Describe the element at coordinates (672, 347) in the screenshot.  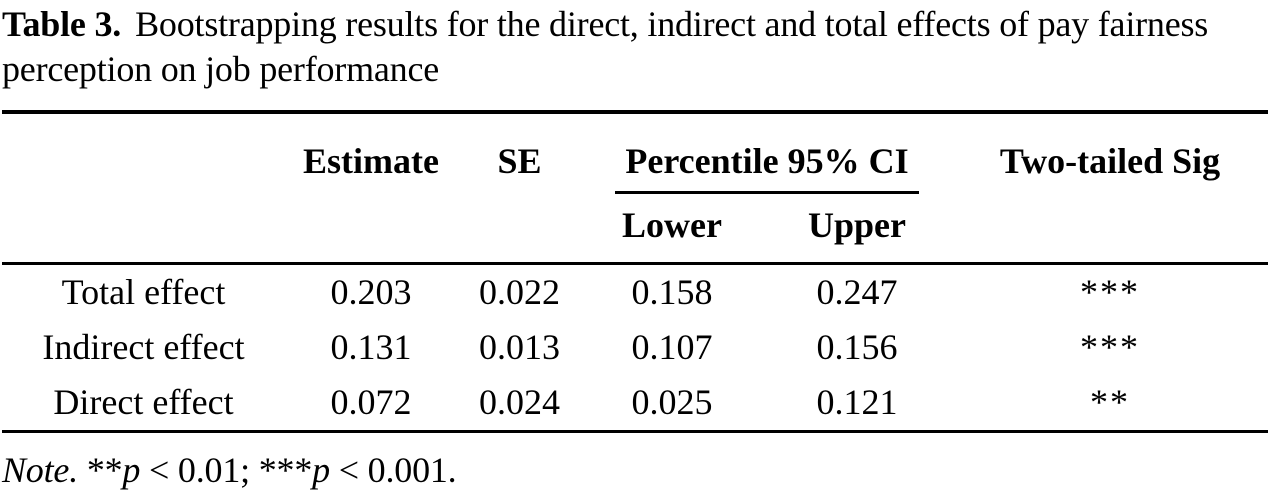
I see `ci-lower-value: 0.107` at that location.